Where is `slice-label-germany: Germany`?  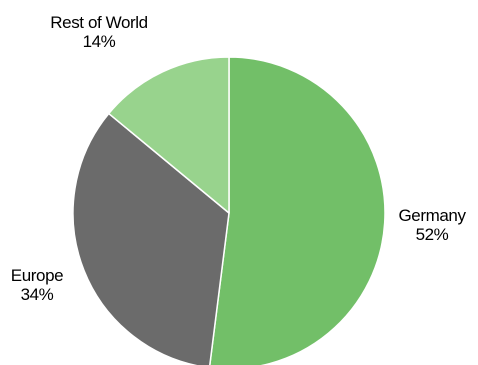 slice-label-germany: Germany is located at coordinates (432, 215).